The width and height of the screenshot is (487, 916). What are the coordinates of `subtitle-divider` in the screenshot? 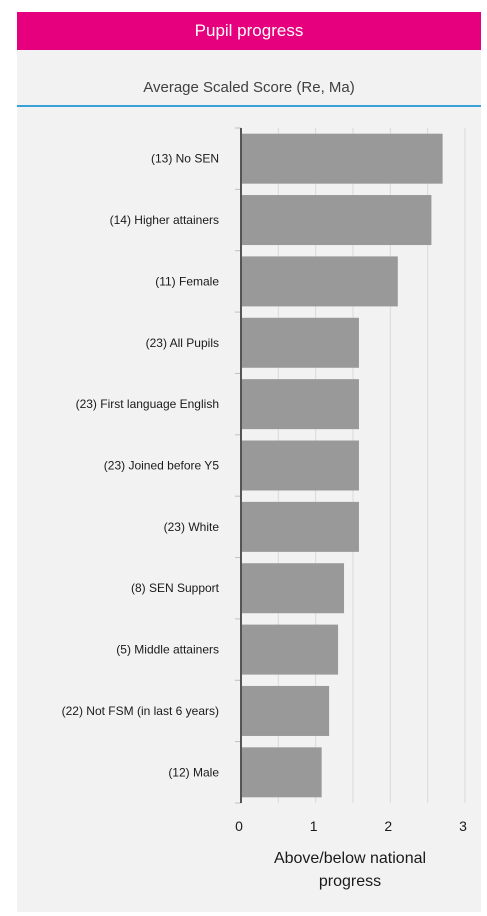 It's located at (249, 106).